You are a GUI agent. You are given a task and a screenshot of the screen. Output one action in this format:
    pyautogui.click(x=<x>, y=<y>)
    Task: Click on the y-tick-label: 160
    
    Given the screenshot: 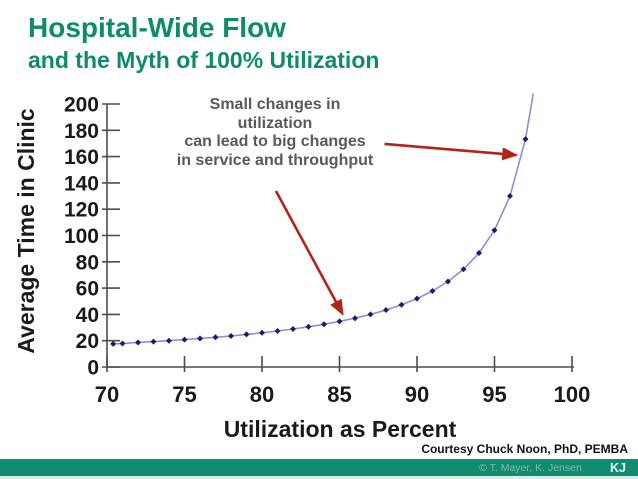 What is the action you would take?
    pyautogui.click(x=81, y=157)
    